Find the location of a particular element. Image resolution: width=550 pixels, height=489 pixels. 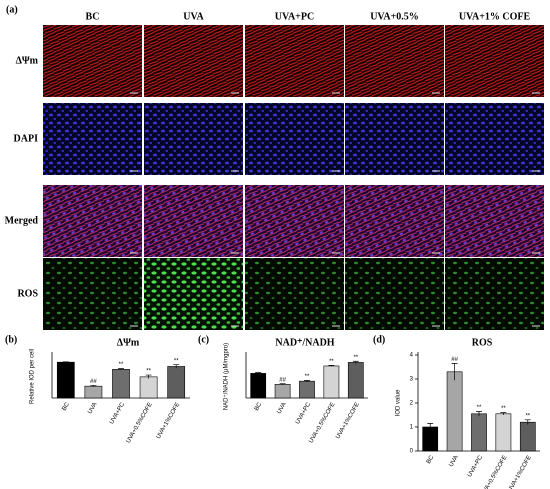

chart-title: NAD⁺/NADH is located at coordinates (304, 342).